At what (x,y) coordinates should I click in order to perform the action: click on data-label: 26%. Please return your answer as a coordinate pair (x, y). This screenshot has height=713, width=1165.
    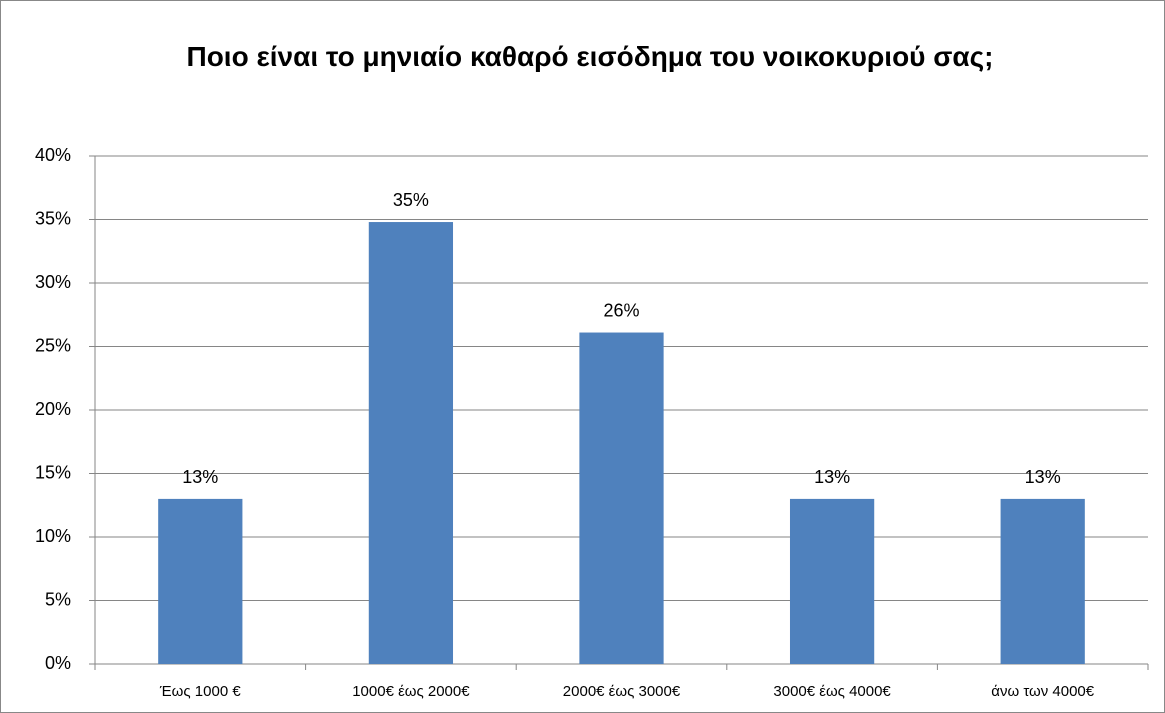
    Looking at the image, I should click on (621, 311).